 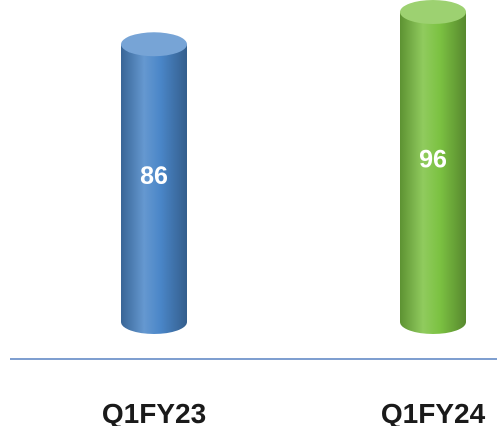 I want to click on bar-q1fy24: 96, so click(x=433, y=167).